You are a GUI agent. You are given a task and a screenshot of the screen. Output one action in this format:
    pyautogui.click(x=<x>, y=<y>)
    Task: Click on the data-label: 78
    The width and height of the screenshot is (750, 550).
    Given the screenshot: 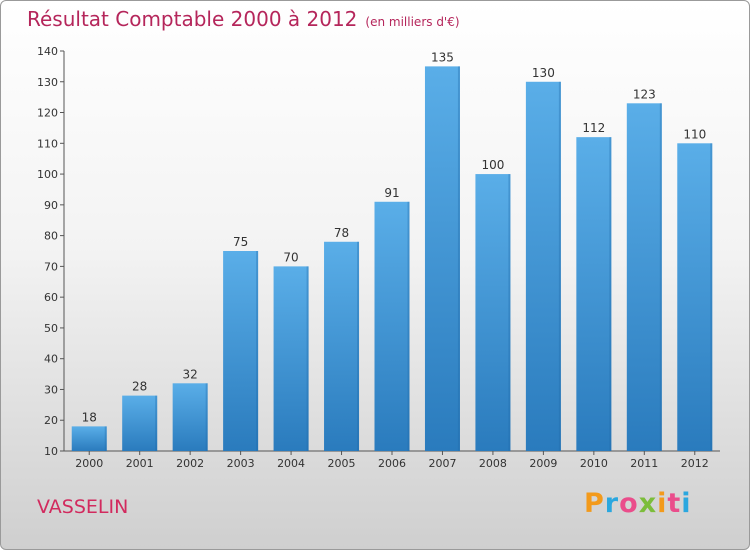 What is the action you would take?
    pyautogui.click(x=341, y=233)
    